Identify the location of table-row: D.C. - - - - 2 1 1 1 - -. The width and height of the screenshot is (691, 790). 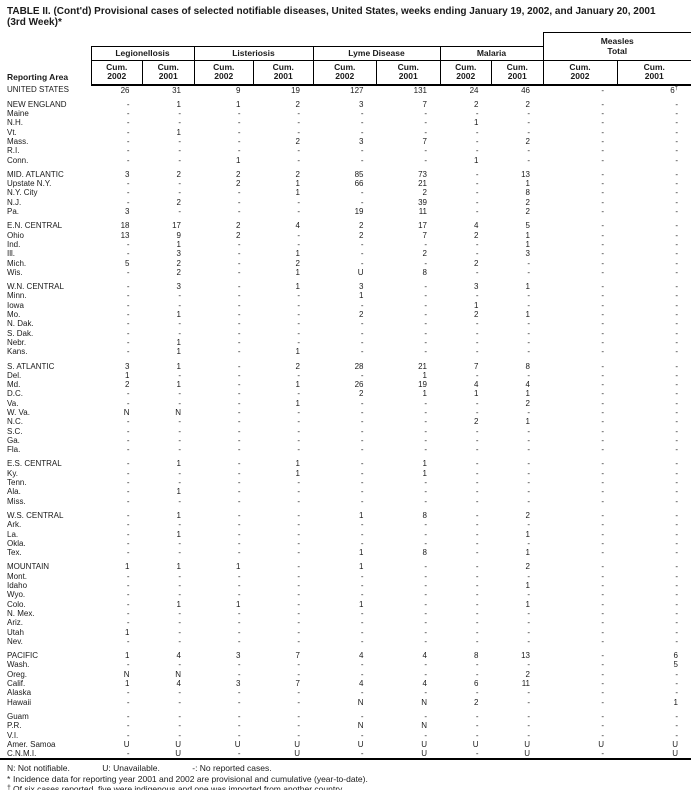
(345, 393).